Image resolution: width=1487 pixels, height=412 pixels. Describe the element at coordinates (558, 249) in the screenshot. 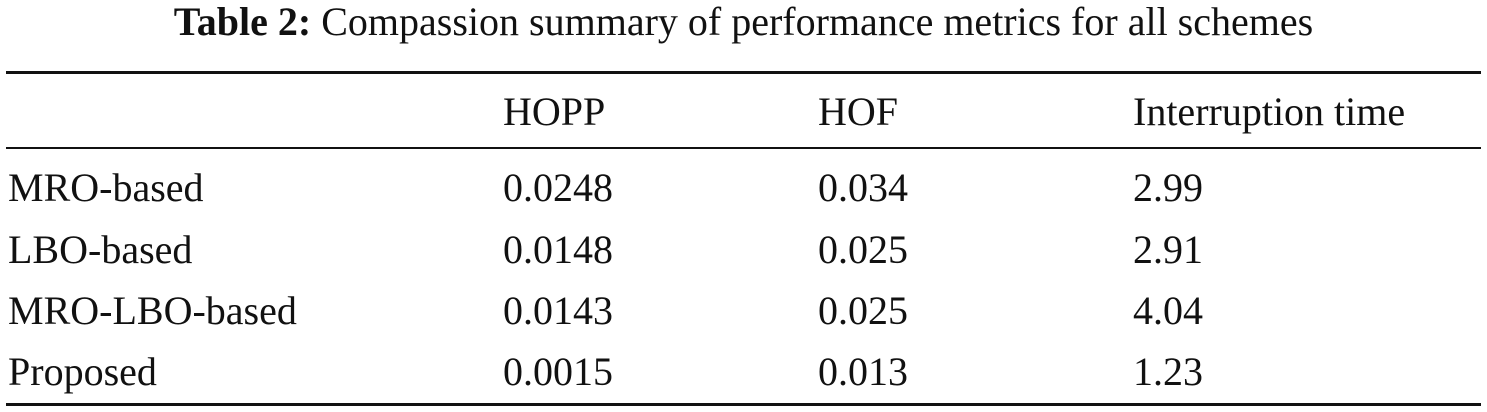

I see `table-cell: 0.0148` at that location.